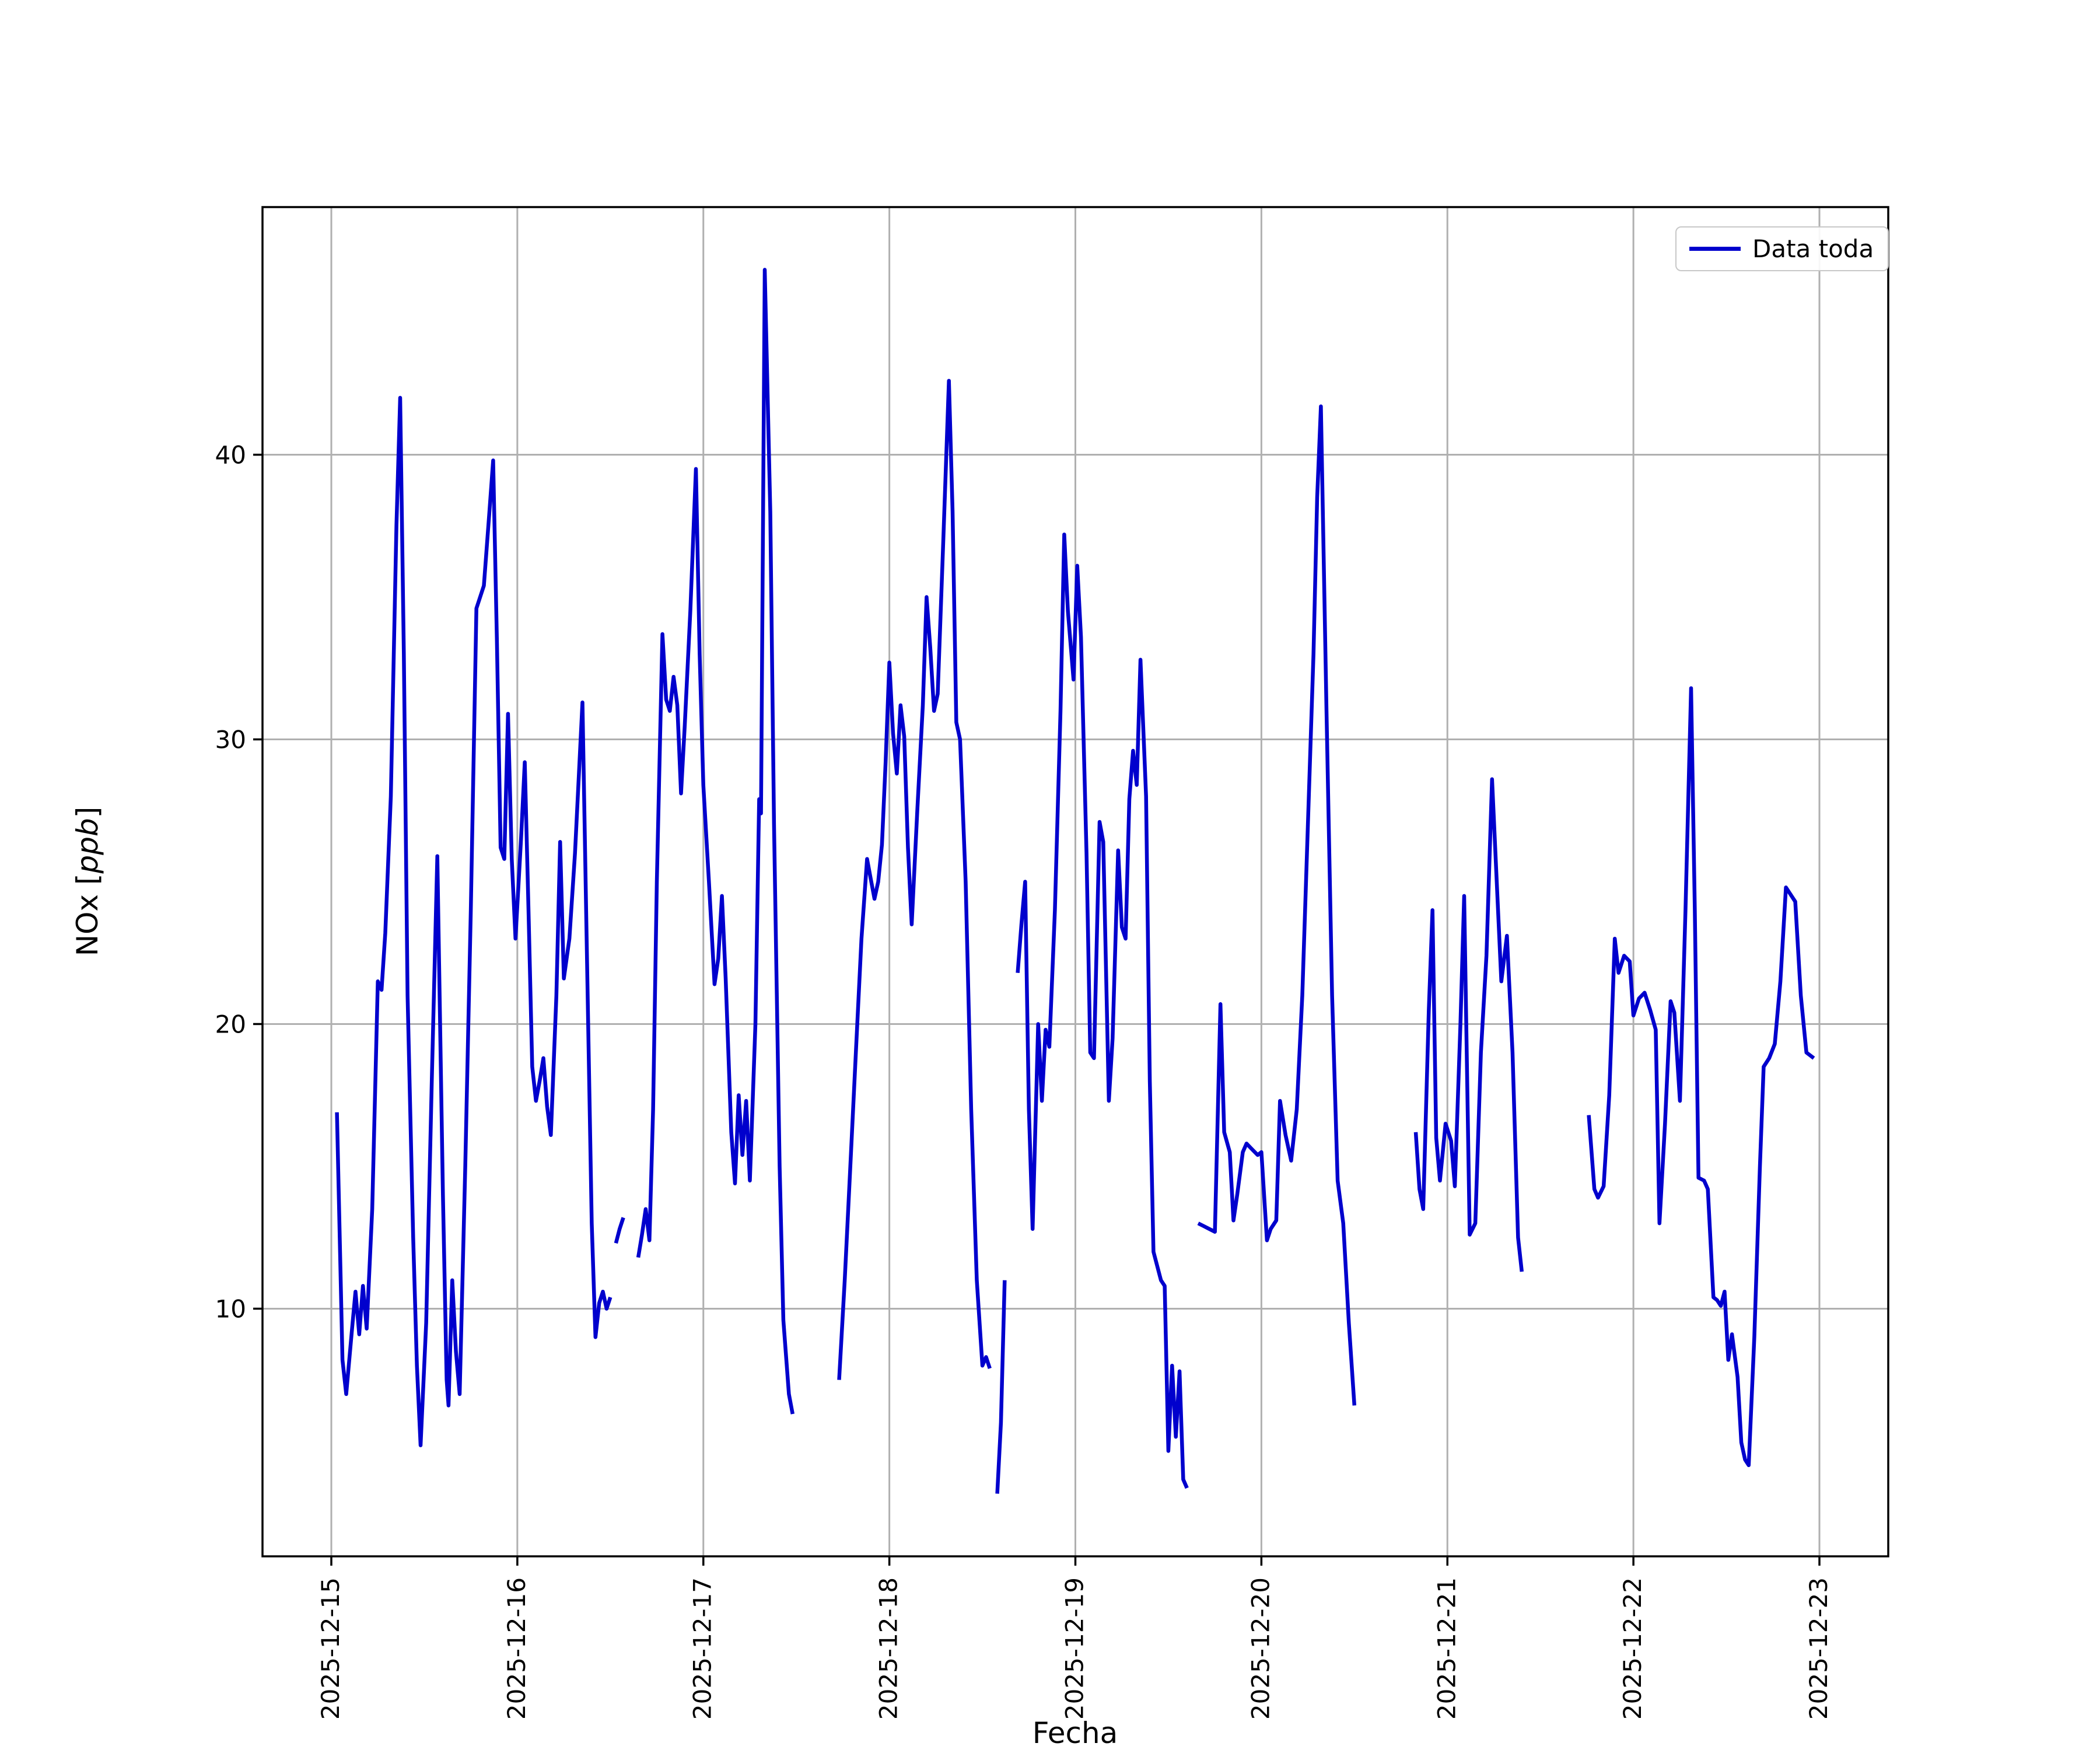  Describe the element at coordinates (516, 1648) in the screenshot. I see `x-tick-label: 2025-12-16` at that location.